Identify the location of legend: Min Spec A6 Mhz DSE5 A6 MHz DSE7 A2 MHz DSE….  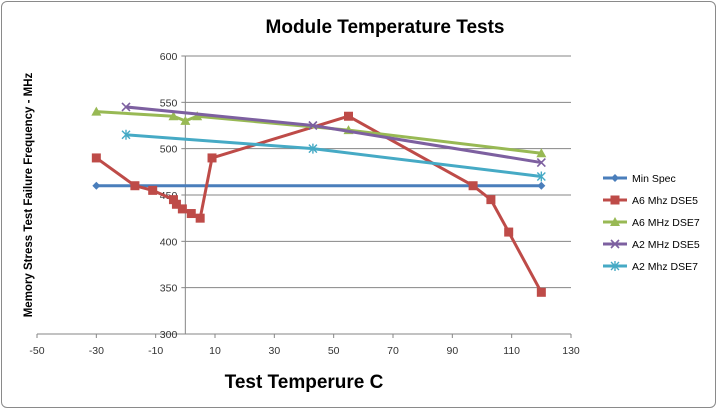
(651, 223).